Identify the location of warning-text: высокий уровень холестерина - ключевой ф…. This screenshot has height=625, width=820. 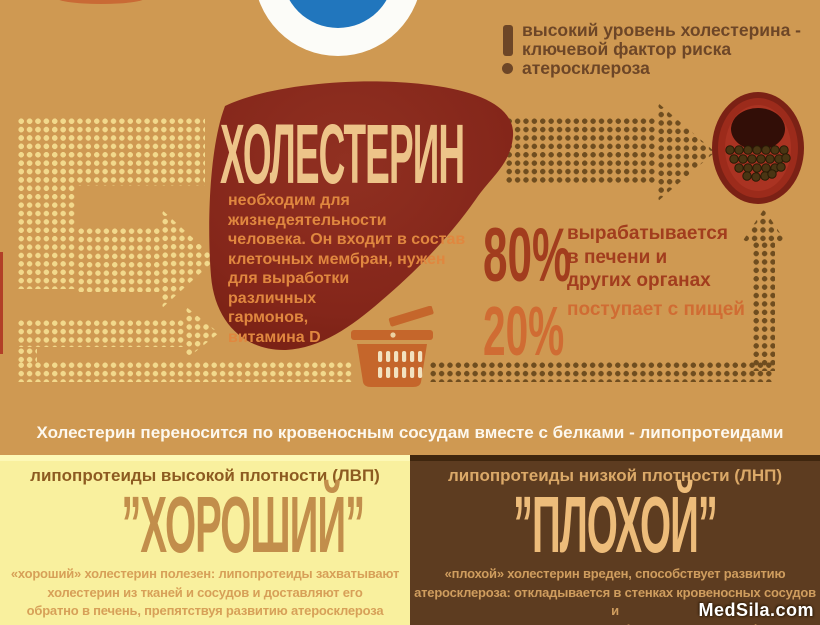
(662, 49).